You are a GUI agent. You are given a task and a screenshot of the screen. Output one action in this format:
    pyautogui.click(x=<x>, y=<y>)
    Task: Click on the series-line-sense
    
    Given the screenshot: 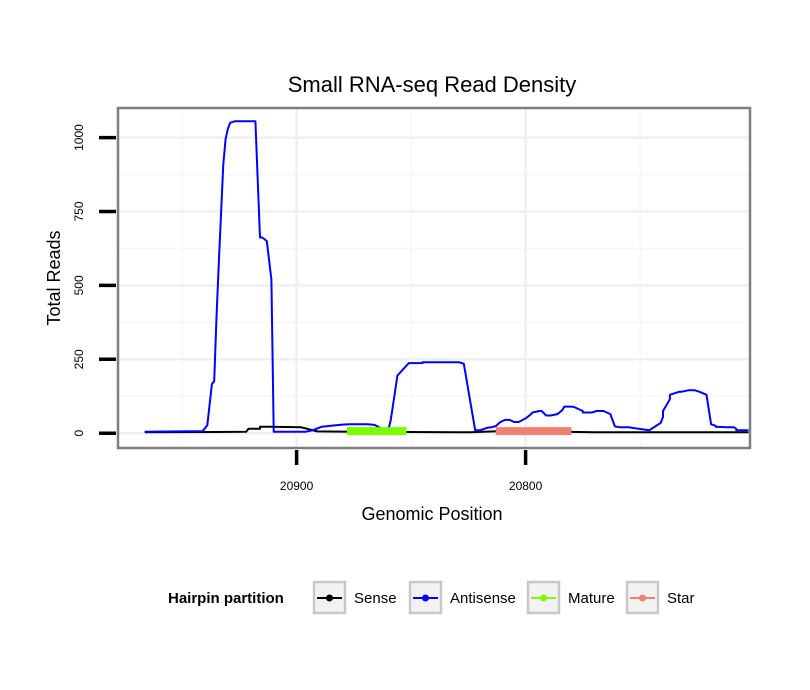 What is the action you would take?
    pyautogui.click(x=446, y=429)
    